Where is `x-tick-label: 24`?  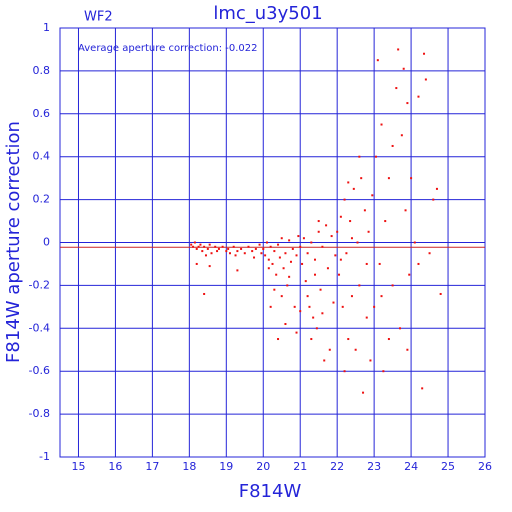
x-tick-label: 24 is located at coordinates (411, 466).